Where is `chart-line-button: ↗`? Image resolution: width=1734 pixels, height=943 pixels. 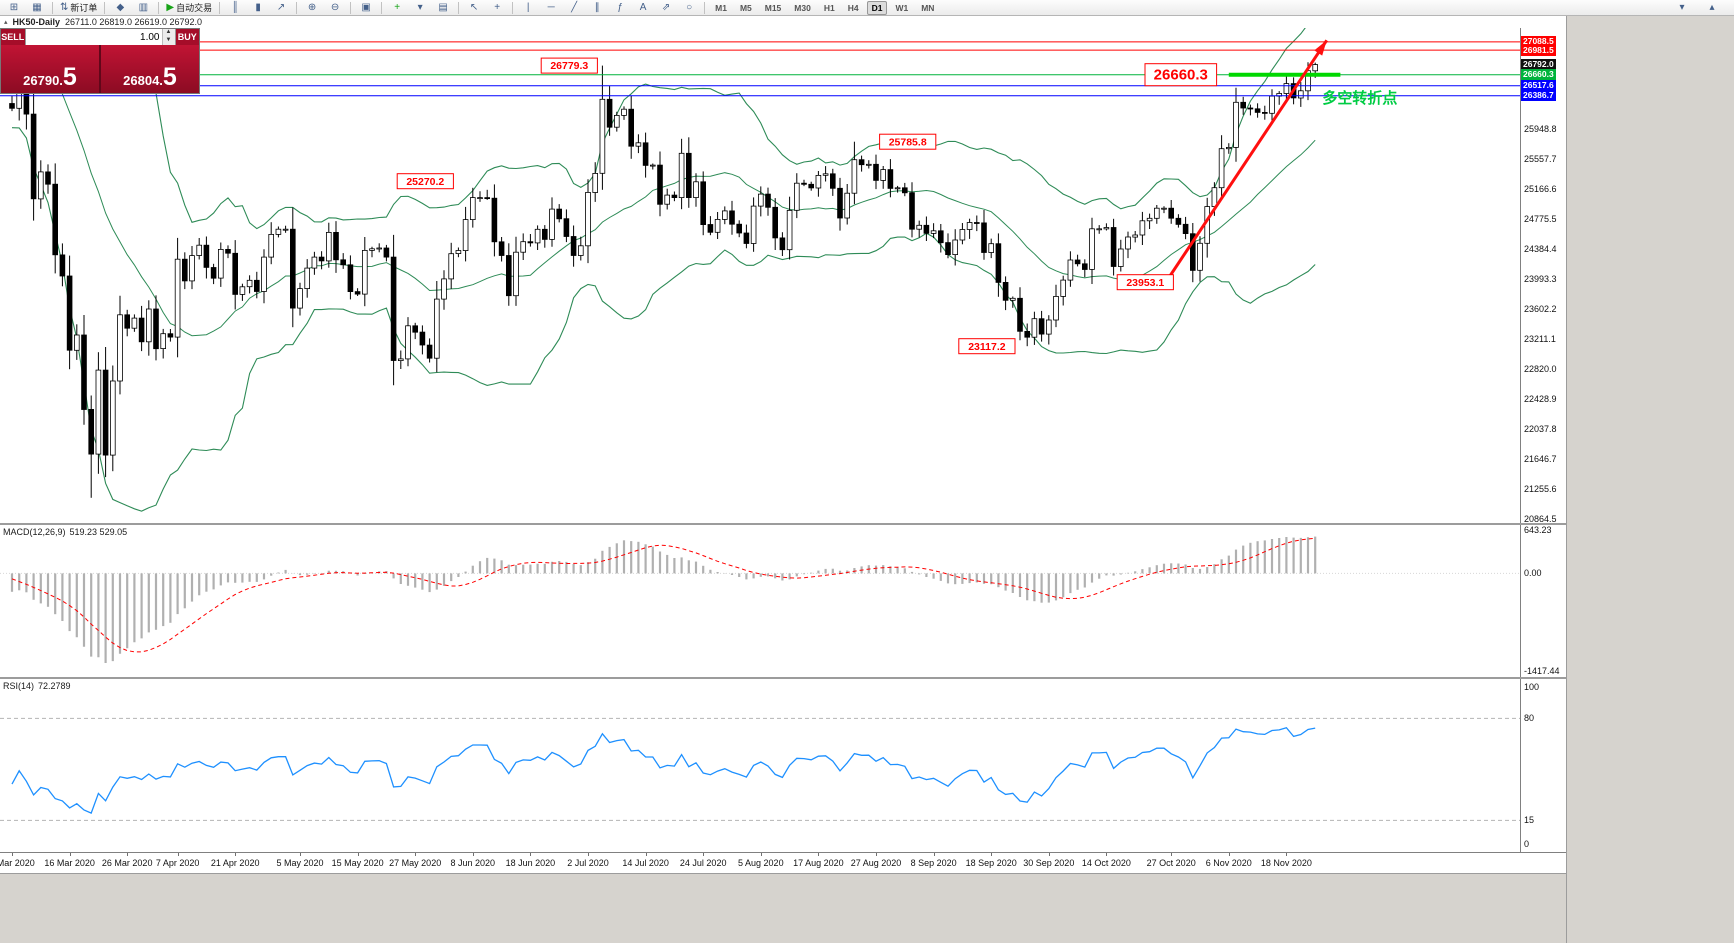
chart-line-button: ↗ is located at coordinates (281, 8).